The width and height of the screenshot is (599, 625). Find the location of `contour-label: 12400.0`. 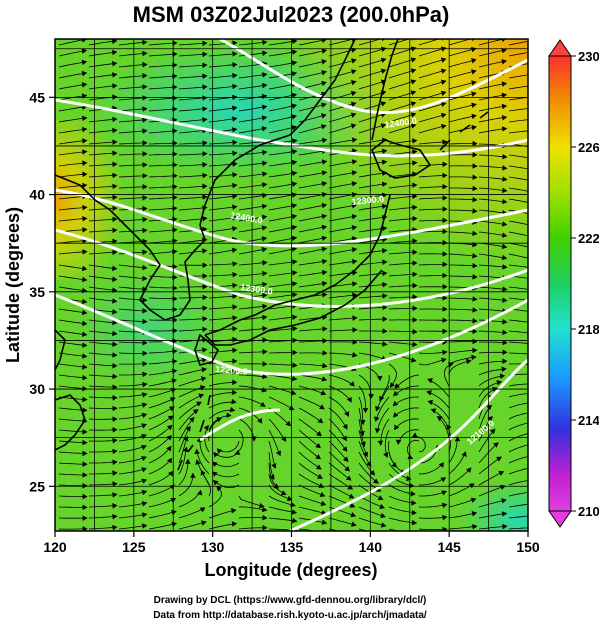

contour-label: 12400.0 is located at coordinates (401, 123).